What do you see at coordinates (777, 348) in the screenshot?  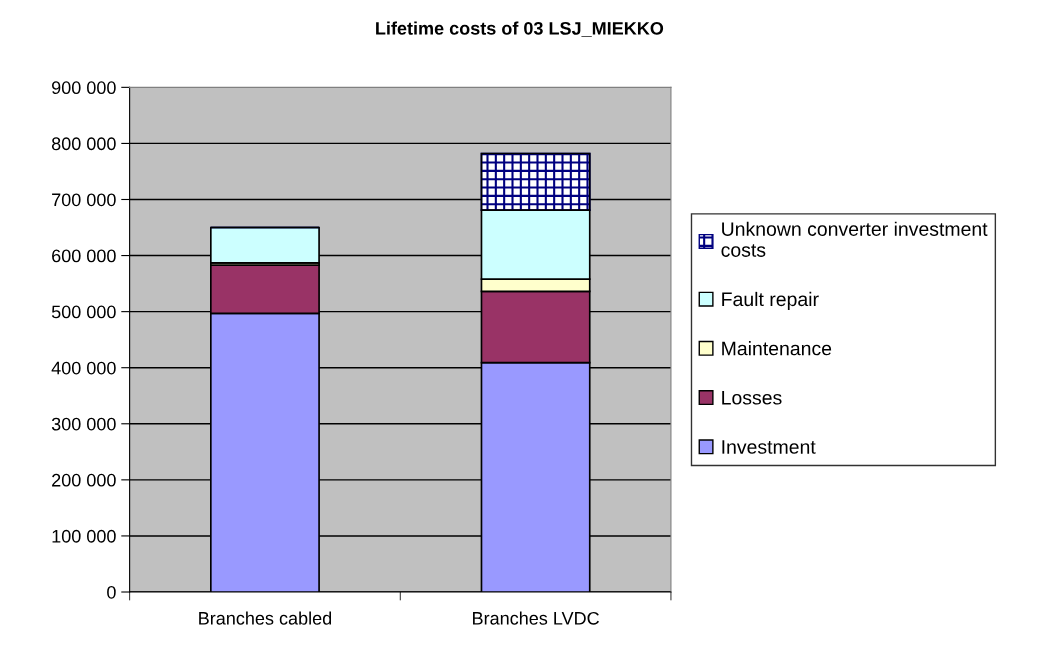 I see `legend-label: Maintenance` at bounding box center [777, 348].